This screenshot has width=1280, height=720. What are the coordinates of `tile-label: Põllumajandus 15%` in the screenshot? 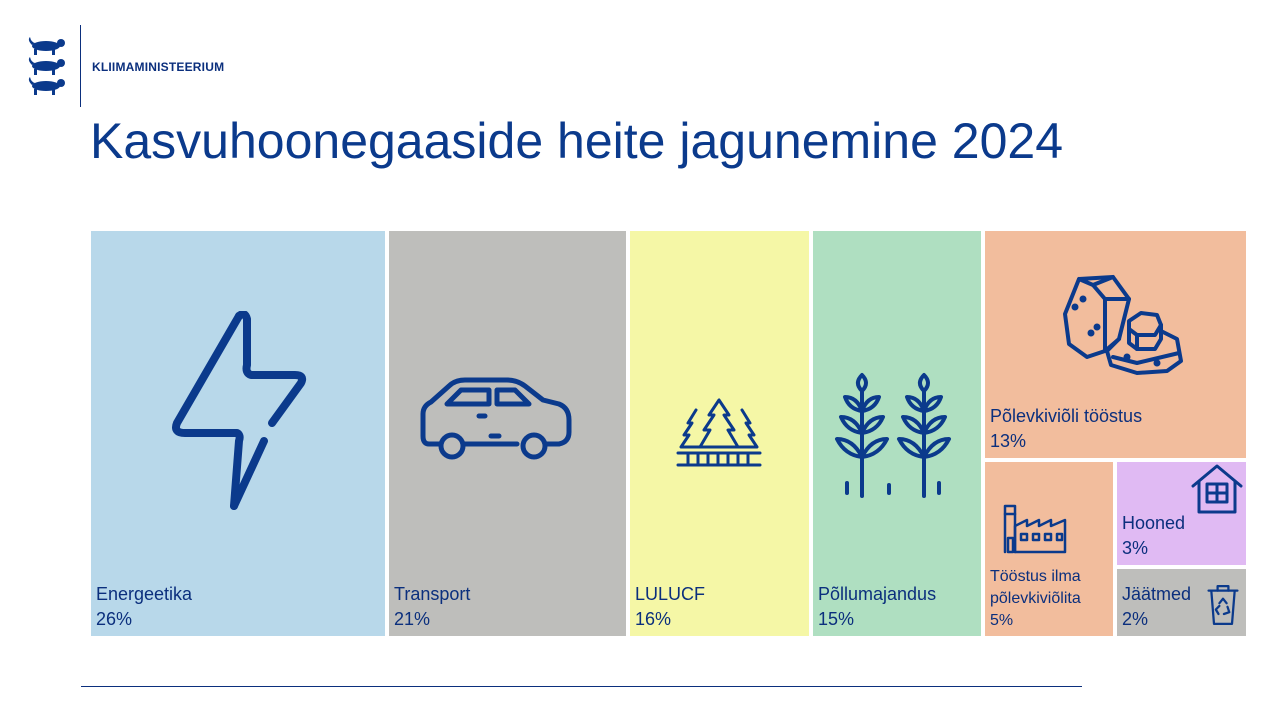 It's located at (877, 607).